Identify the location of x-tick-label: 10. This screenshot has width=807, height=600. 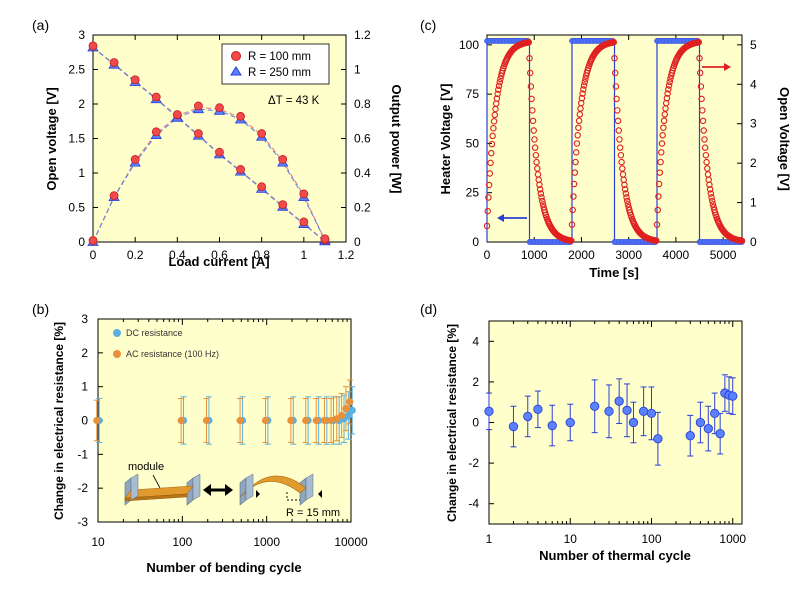
(98, 542).